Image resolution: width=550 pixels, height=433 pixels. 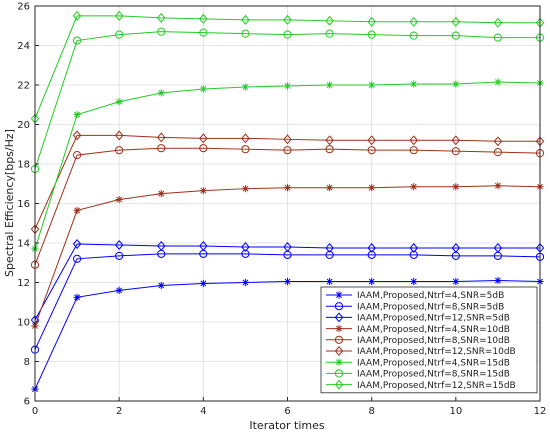 I want to click on y-tick-label: 6, so click(x=27, y=402).